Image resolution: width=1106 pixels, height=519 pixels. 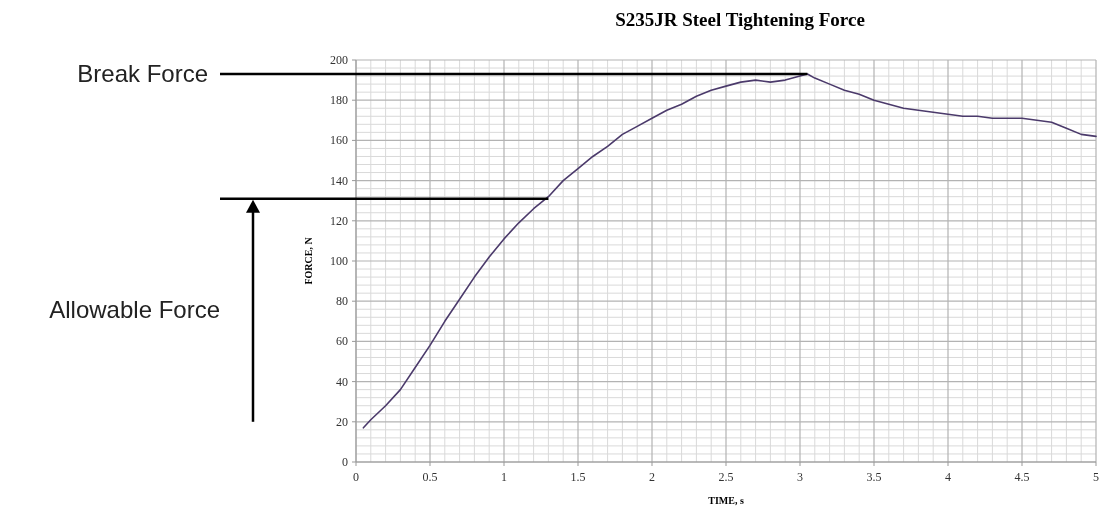 What do you see at coordinates (308, 260) in the screenshot?
I see `y-axis-title: FORCE, N` at bounding box center [308, 260].